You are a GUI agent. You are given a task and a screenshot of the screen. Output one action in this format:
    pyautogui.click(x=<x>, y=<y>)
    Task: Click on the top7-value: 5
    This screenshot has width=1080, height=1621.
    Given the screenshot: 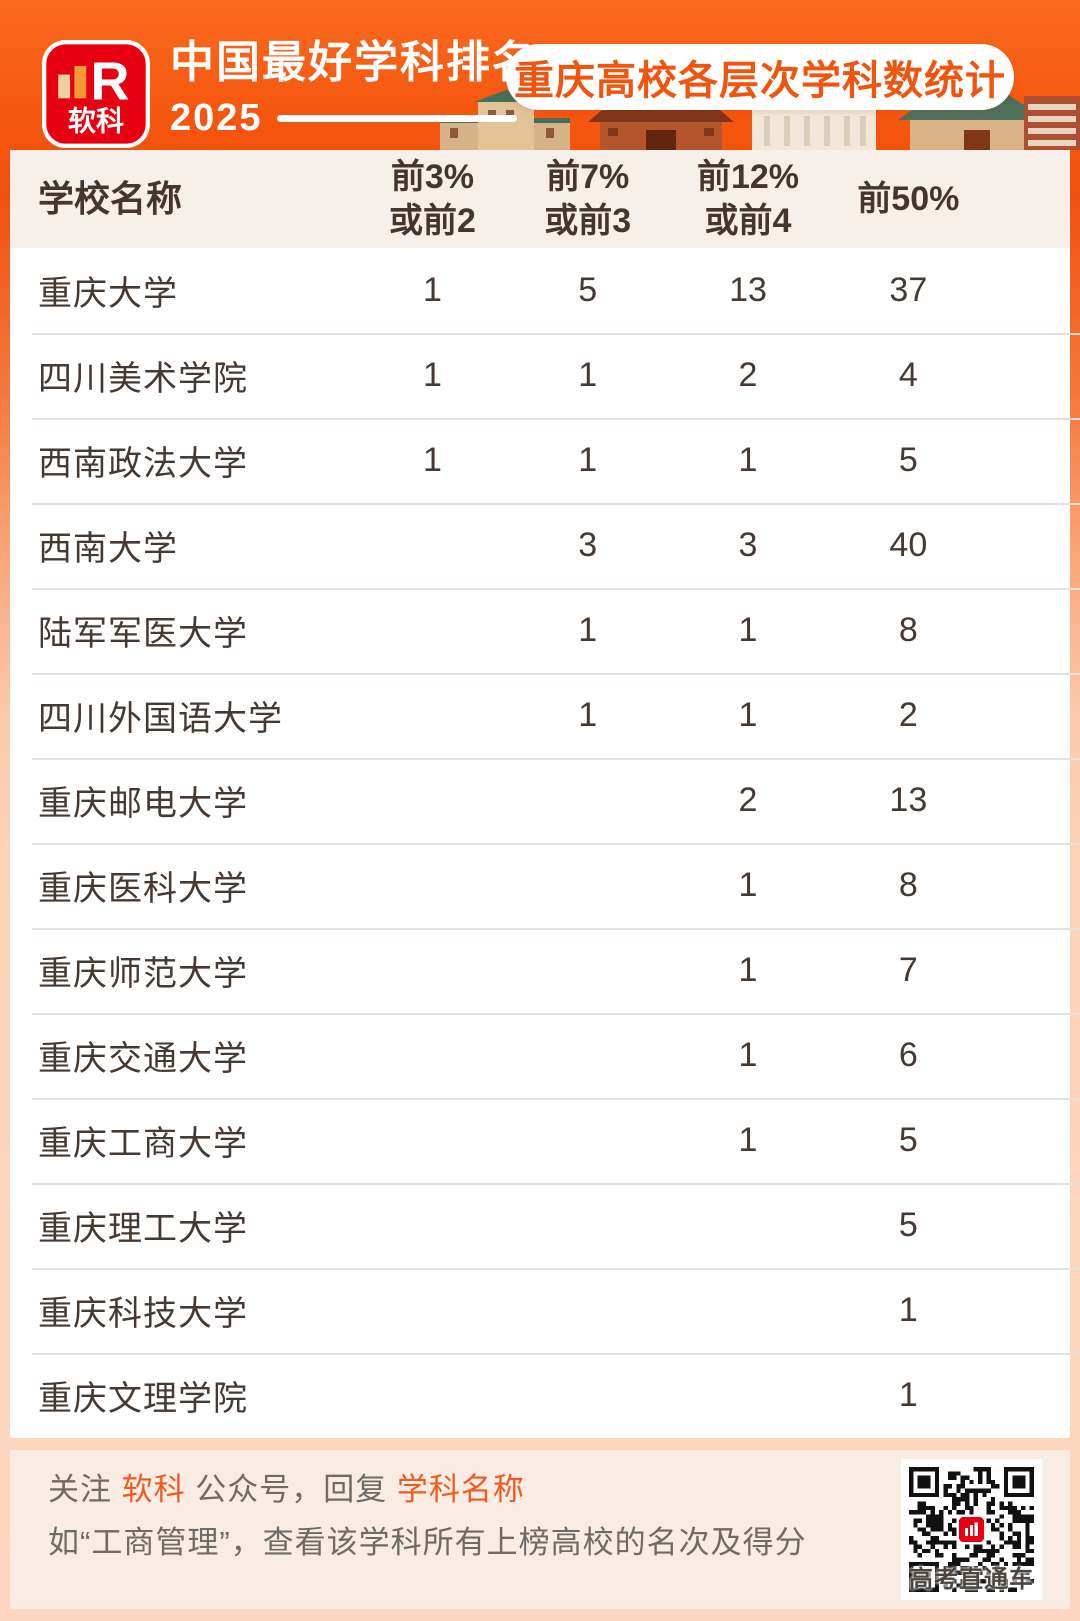 What is the action you would take?
    pyautogui.click(x=588, y=290)
    